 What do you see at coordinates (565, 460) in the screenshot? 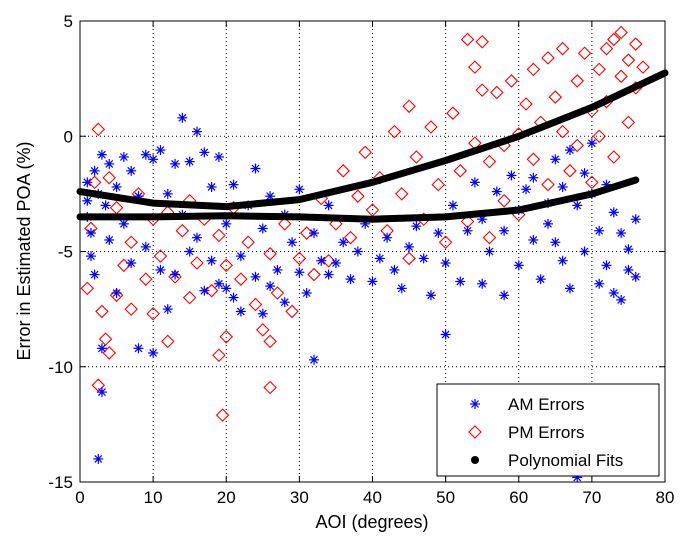
I see `legend-fit-label: Polynomial Fits` at bounding box center [565, 460].